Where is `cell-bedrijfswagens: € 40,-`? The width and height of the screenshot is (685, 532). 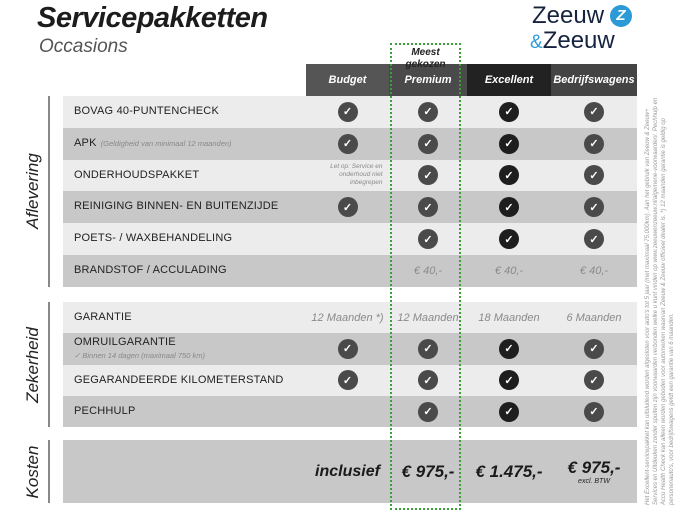 cell-bedrijfswagens: € 40,- is located at coordinates (594, 271).